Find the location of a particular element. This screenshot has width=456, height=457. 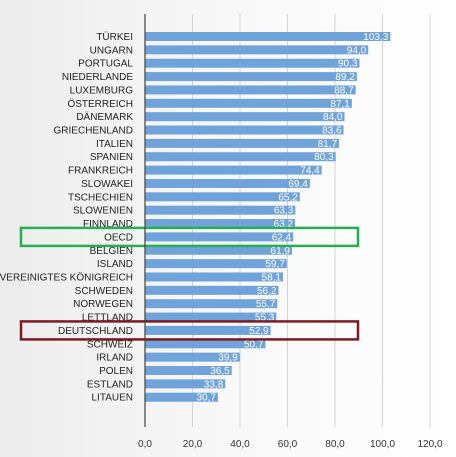

category-label: BELGIEN is located at coordinates (111, 251).